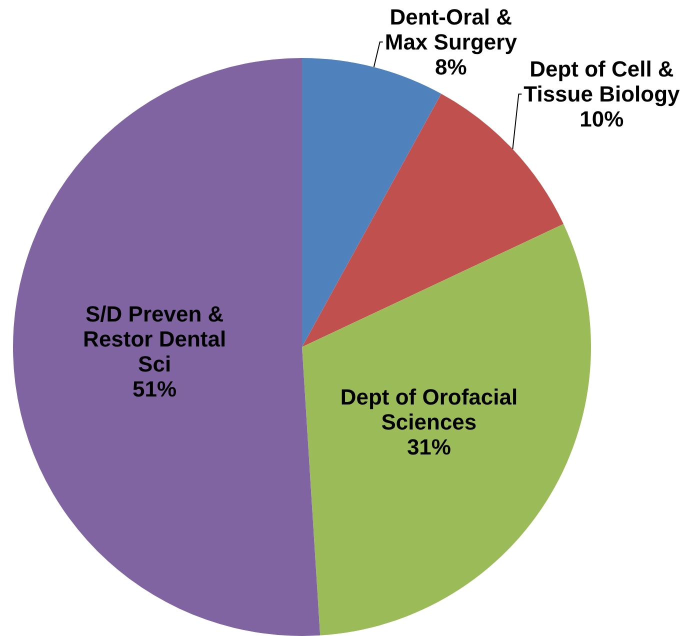 The image size is (684, 636). I want to click on slice-label: Dent-Oral & Max Surgery, so click(451, 29).